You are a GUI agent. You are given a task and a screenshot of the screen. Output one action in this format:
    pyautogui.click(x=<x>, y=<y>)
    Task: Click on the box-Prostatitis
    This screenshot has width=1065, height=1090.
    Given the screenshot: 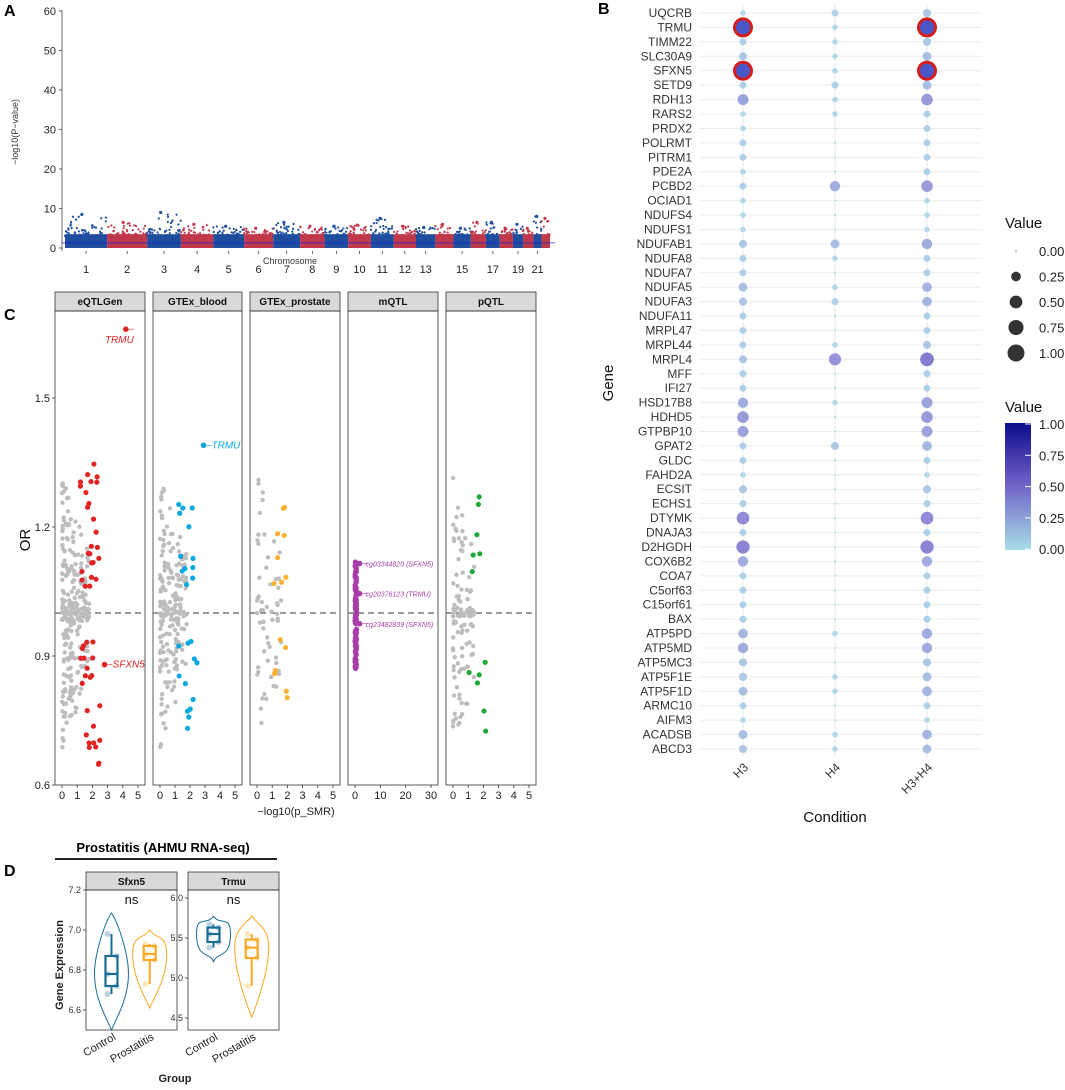 What is the action you would take?
    pyautogui.click(x=252, y=966)
    